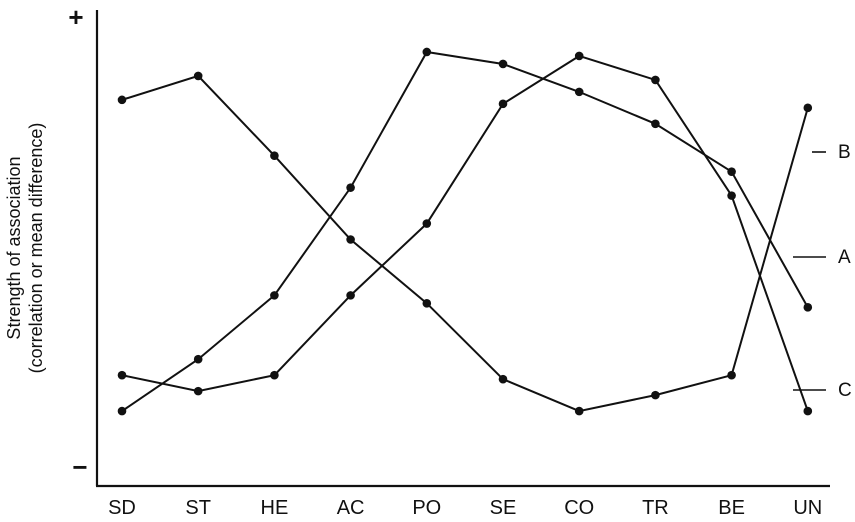 The height and width of the screenshot is (522, 855). I want to click on x-tick-label-sd: SD, so click(122, 508).